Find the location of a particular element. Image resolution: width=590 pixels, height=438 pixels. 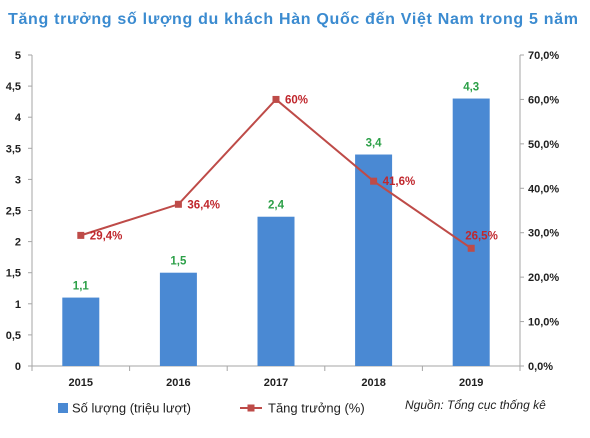

legend: Số lượng (triệu lượt) Tăng trưởng (%) is located at coordinates (211, 408).